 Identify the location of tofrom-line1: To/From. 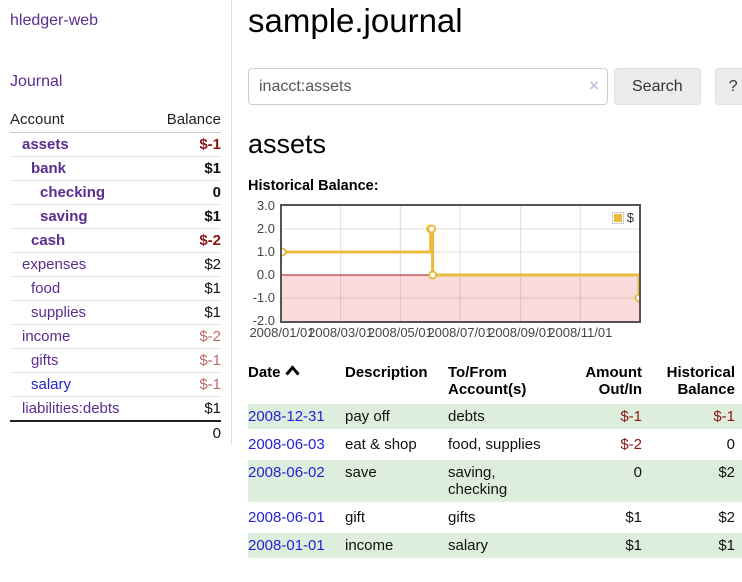
(477, 372).